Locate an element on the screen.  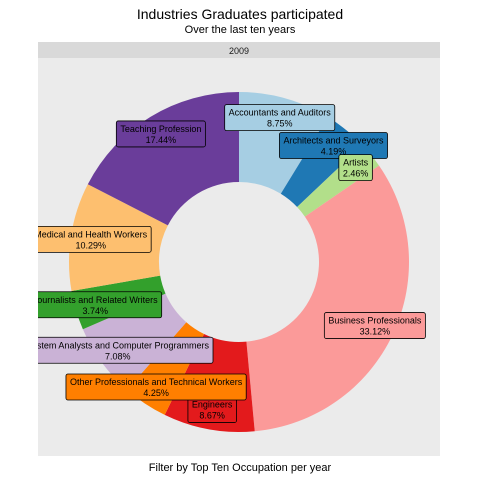
slice-percent-label: 10.29% is located at coordinates (90, 245).